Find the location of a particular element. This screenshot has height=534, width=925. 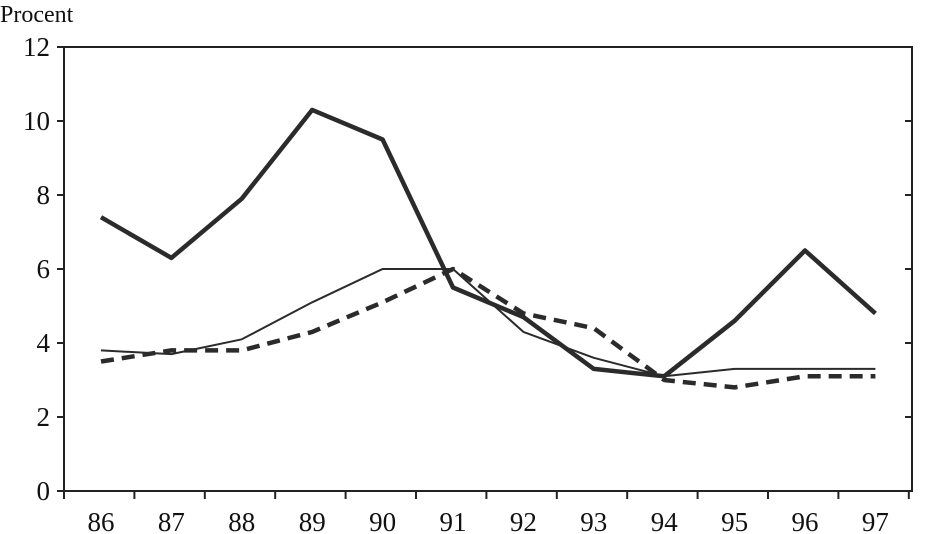

y-tick-label: 8 is located at coordinates (44, 195).